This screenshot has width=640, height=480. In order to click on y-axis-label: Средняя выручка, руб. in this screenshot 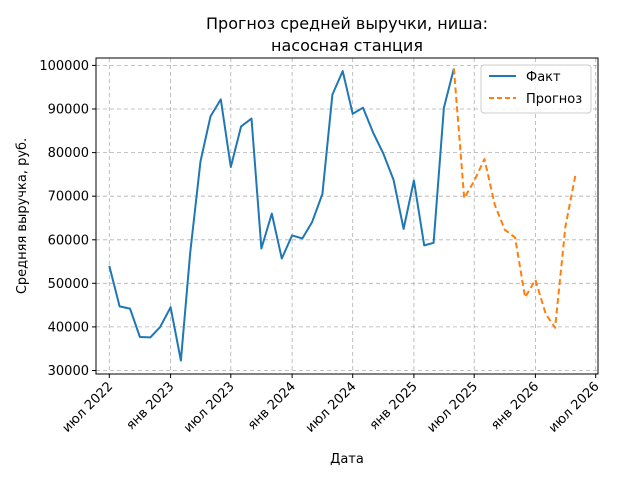, I will do `click(22, 216)`.